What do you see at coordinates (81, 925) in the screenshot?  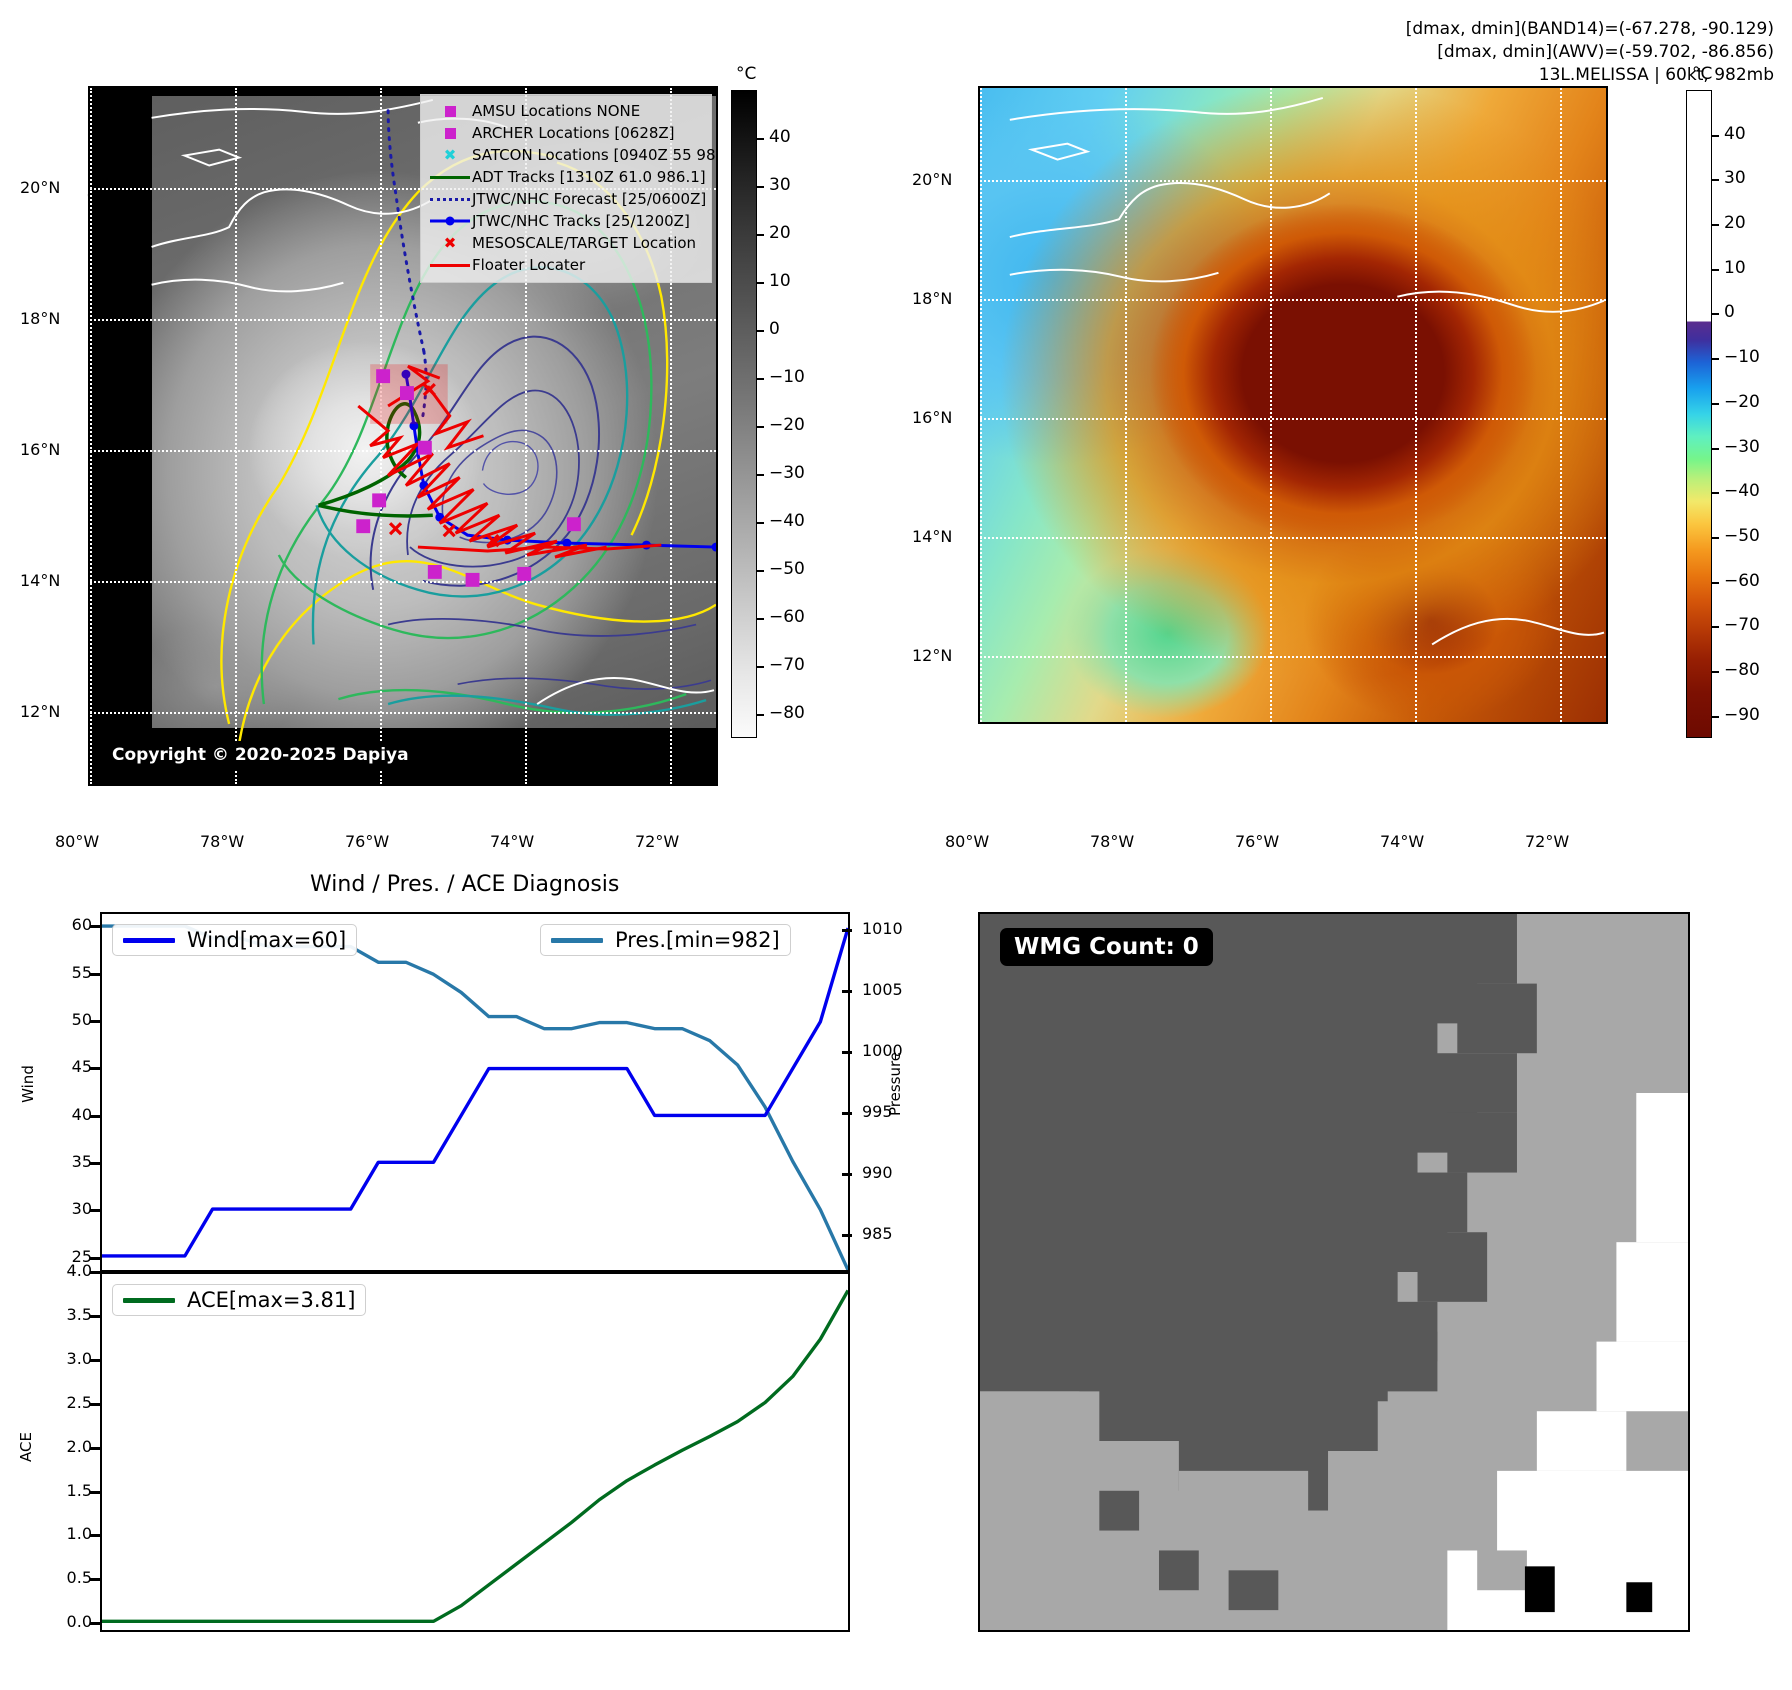 I see `wind-tick-label: 60` at bounding box center [81, 925].